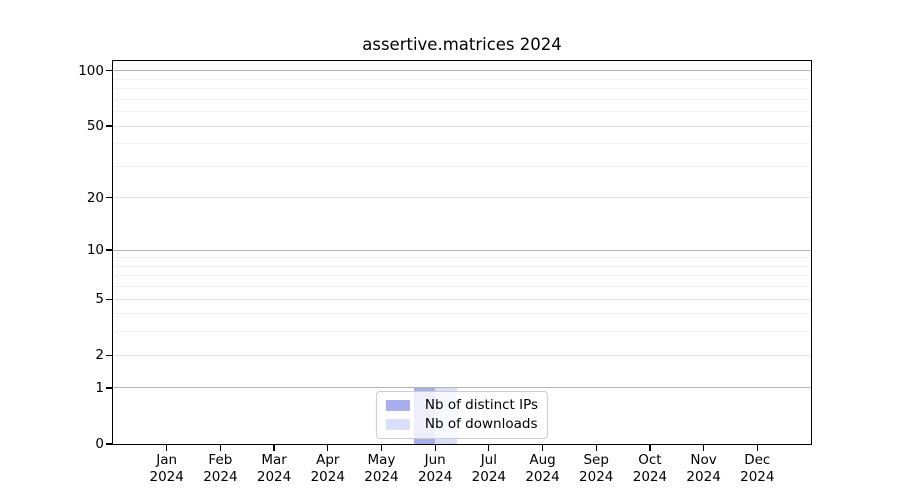 This screenshot has height=500, width=900. I want to click on legend-item-downloads: Nb of downloads, so click(461, 424).